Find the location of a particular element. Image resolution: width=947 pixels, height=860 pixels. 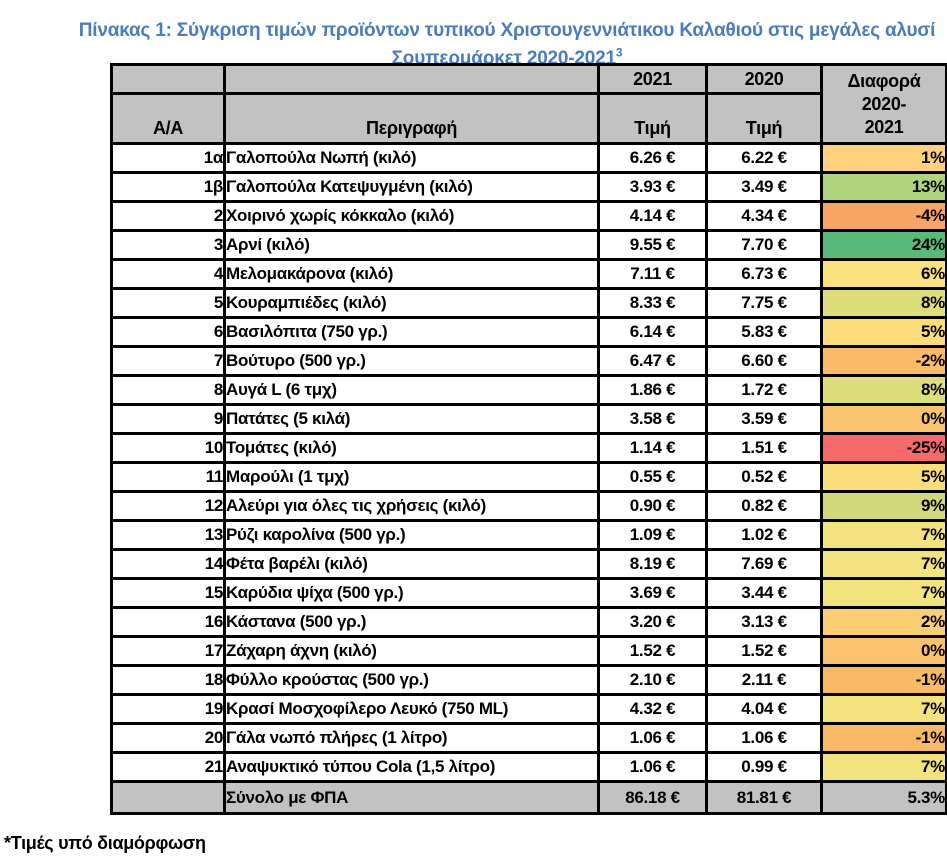

header-diff: Διαφορά 2020- 2021 is located at coordinates (883, 104).